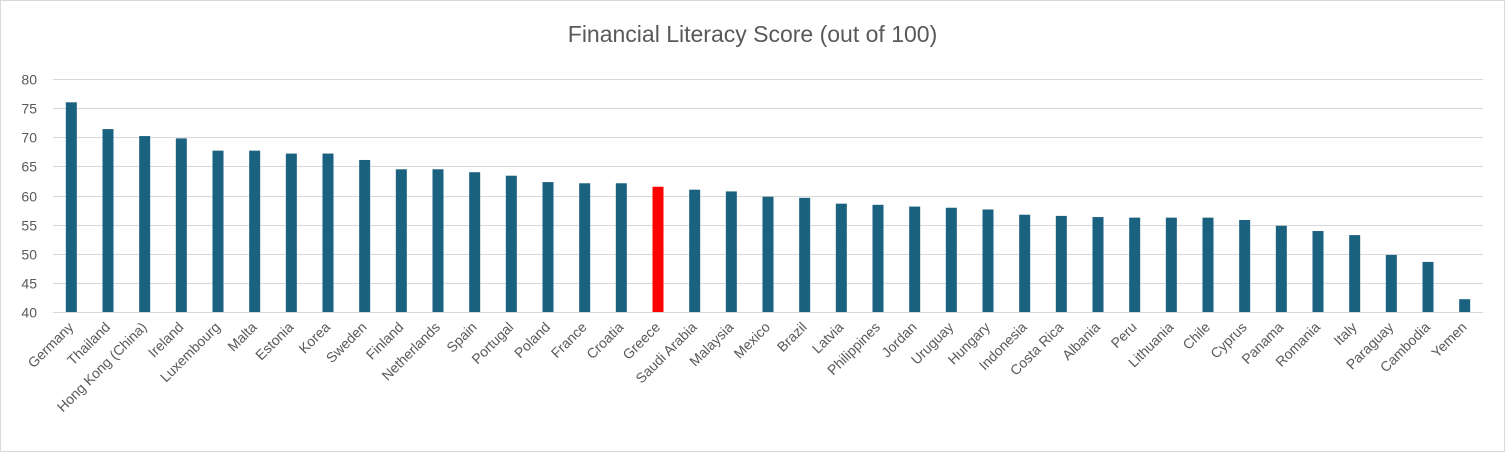  What do you see at coordinates (532, 340) in the screenshot?
I see `x-category-label: Poland` at bounding box center [532, 340].